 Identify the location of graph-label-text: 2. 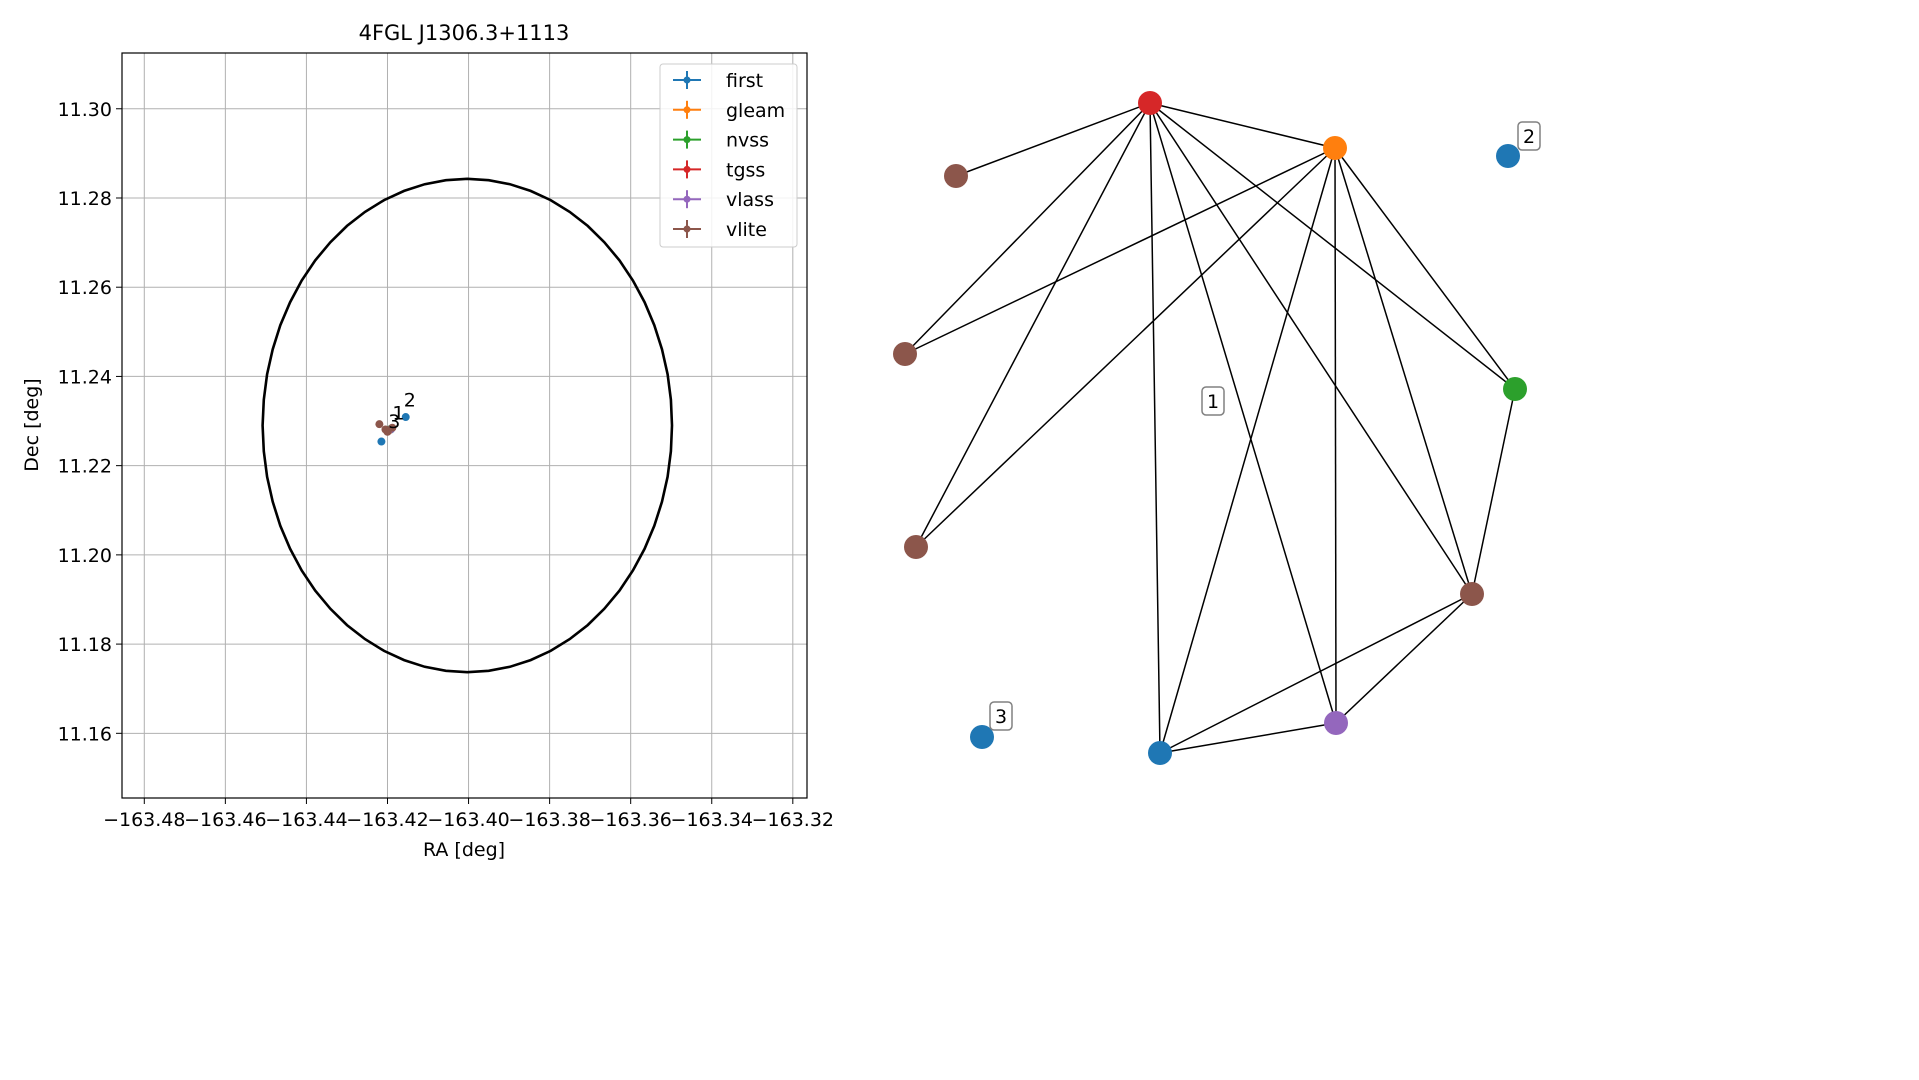
(1529, 137).